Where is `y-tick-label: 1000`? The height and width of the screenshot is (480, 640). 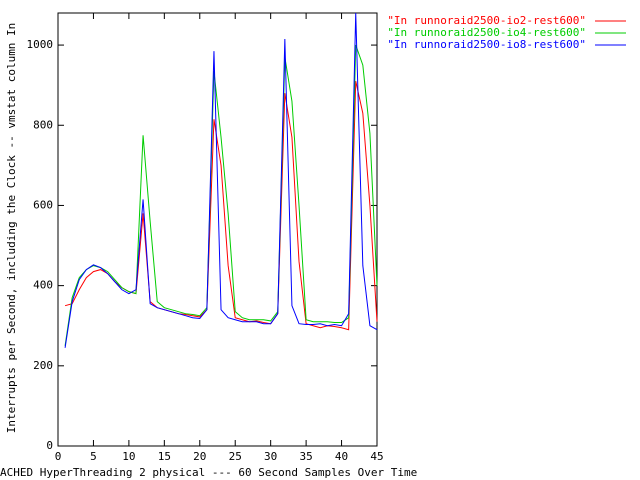
y-tick-label: 1000 is located at coordinates (40, 44).